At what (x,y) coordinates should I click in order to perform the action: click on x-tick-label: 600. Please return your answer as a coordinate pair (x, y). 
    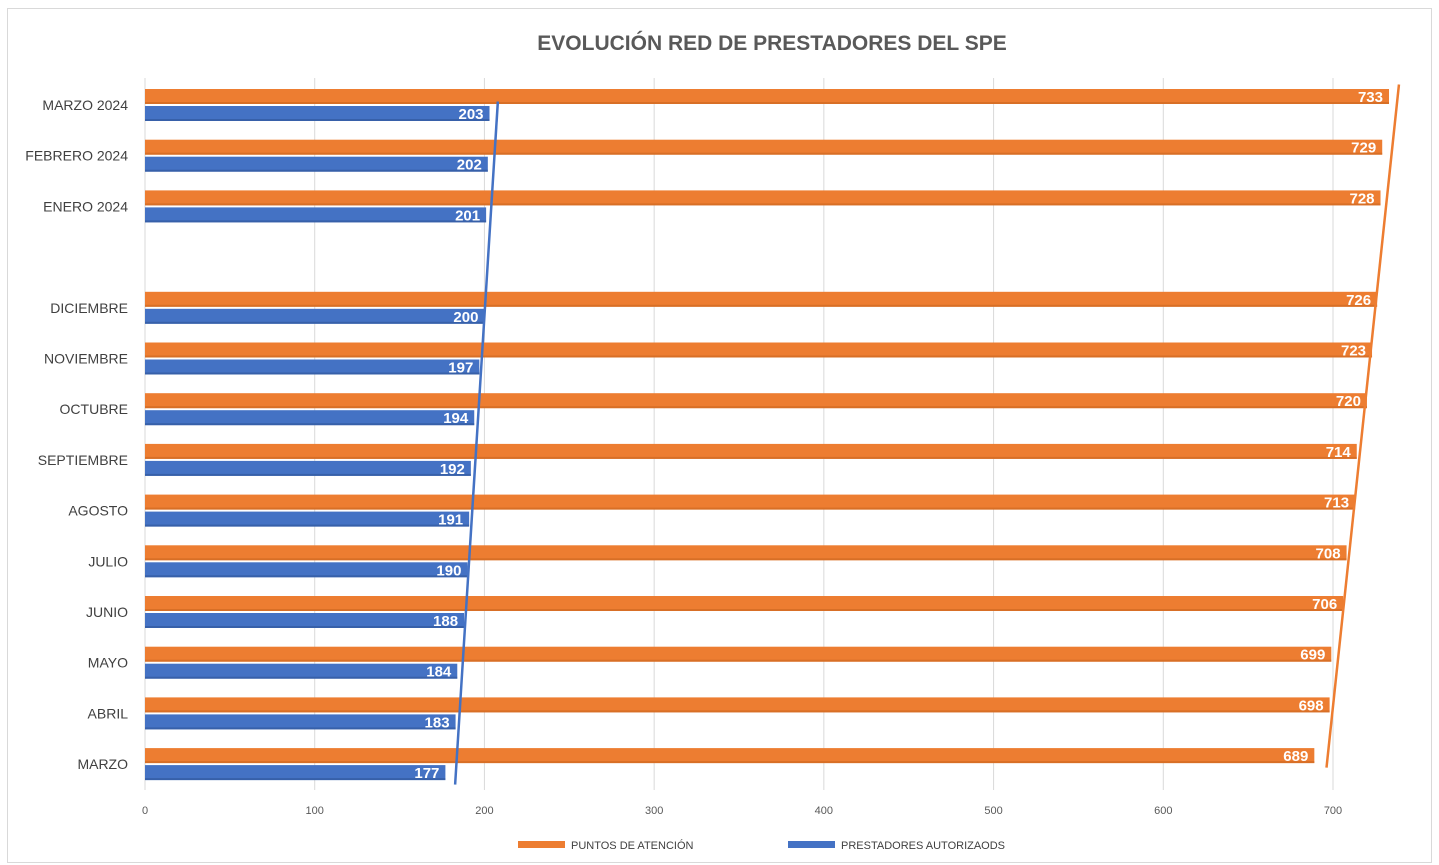
    Looking at the image, I should click on (1163, 811).